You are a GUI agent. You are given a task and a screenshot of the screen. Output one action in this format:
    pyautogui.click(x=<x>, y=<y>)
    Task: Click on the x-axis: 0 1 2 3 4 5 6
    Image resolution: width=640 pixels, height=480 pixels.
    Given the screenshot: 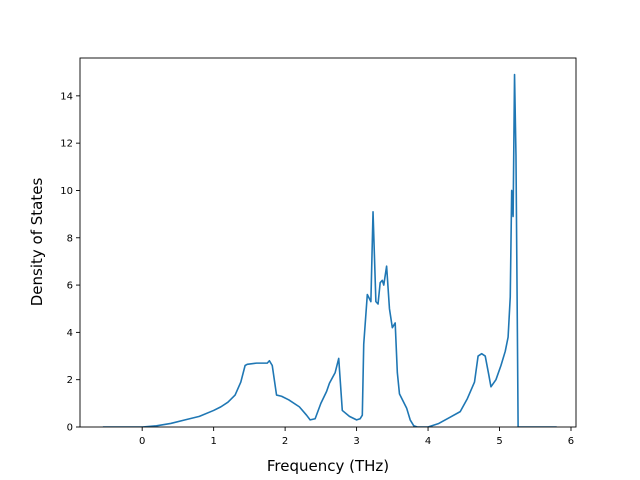 What is the action you would take?
    pyautogui.click(x=356, y=437)
    